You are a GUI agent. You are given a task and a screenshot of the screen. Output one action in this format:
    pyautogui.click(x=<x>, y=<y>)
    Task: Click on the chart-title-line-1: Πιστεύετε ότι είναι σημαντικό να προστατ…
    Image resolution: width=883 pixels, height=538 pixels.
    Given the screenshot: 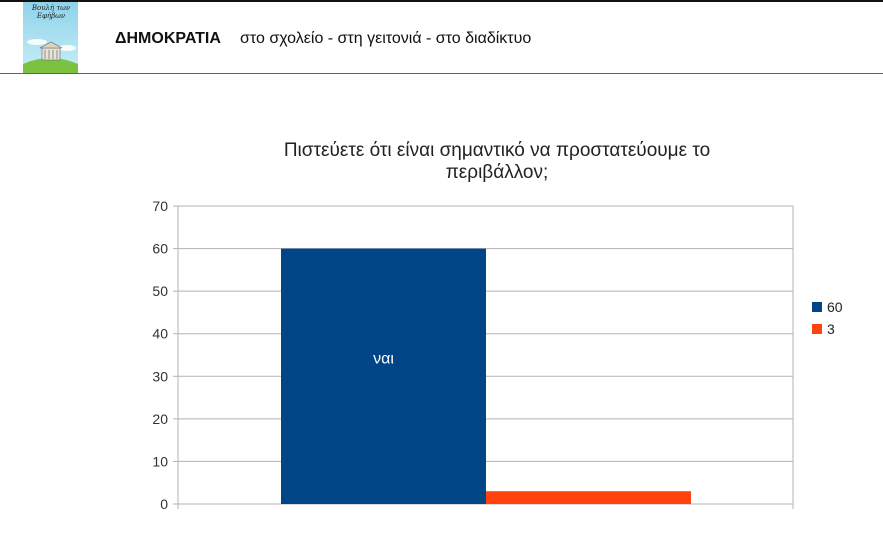 What is the action you would take?
    pyautogui.click(x=497, y=150)
    